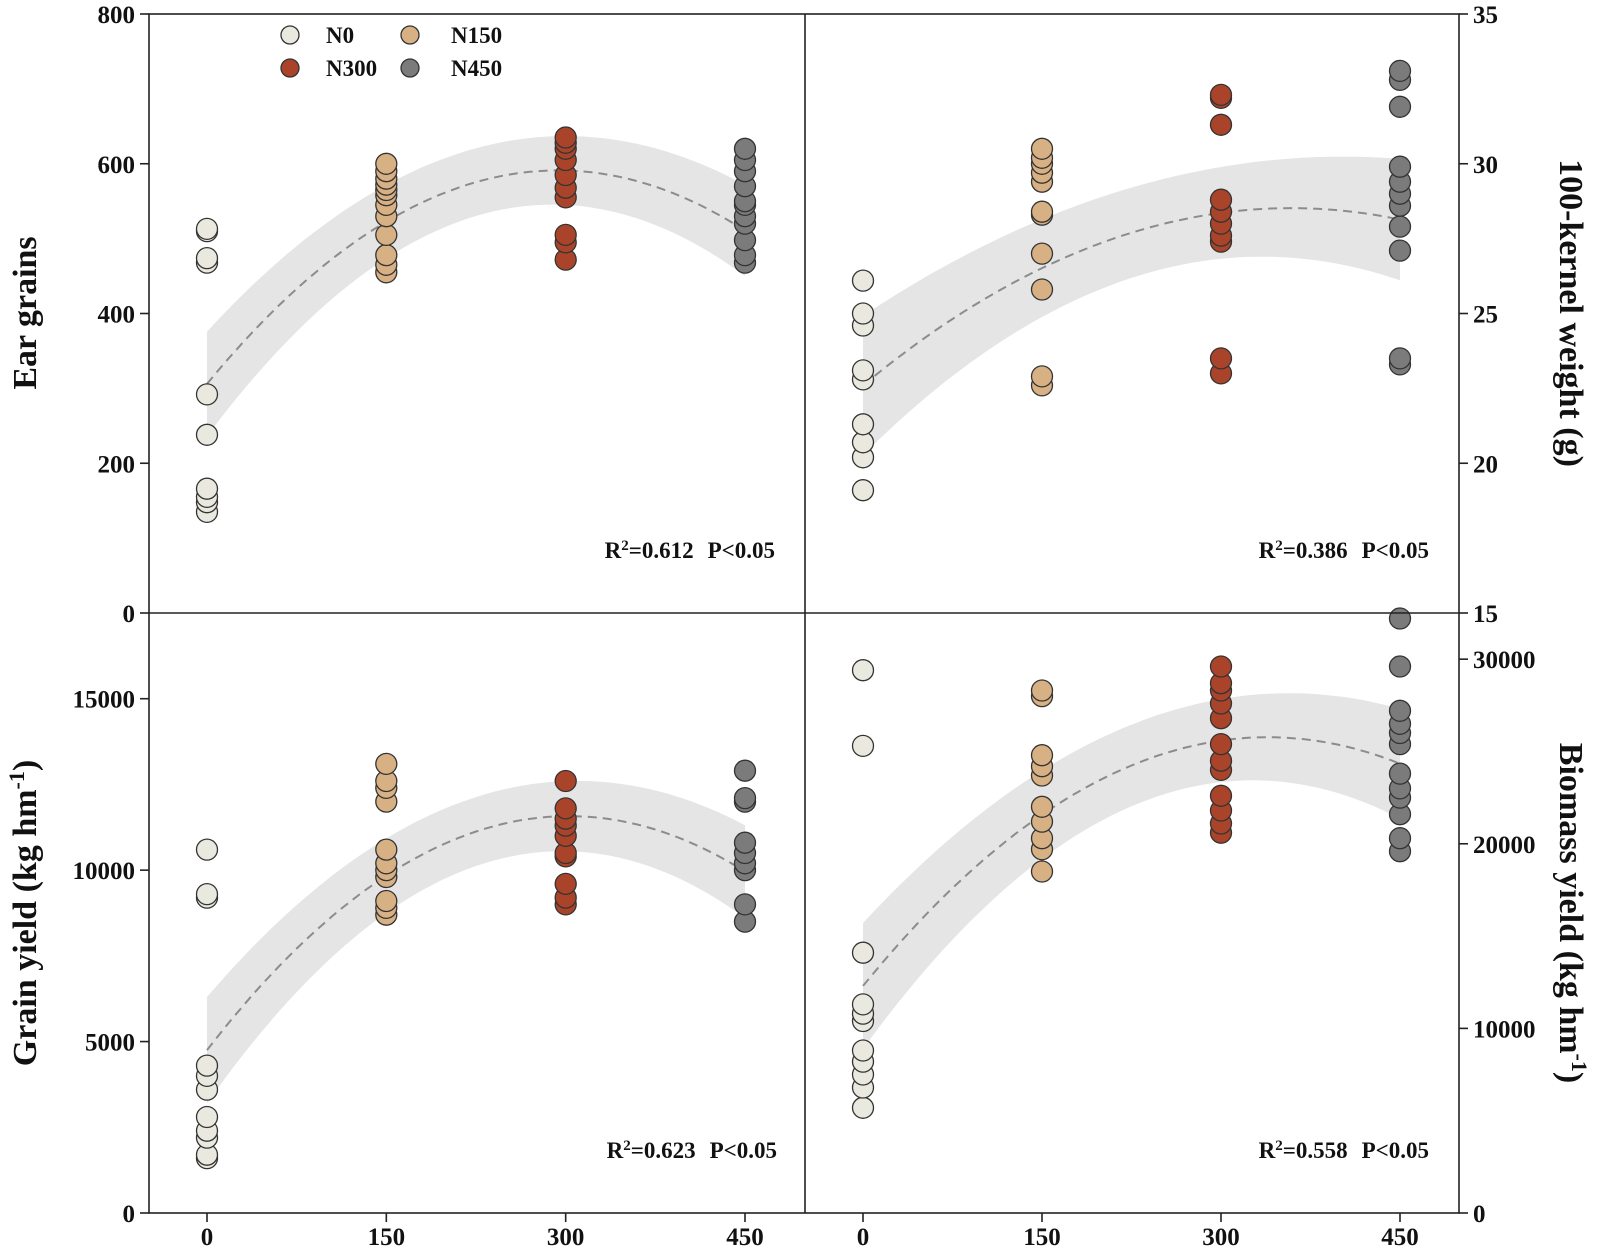 The width and height of the screenshot is (1602, 1247). Describe the element at coordinates (16, 780) in the screenshot. I see `ylabel-grain-yield-sup: -1` at that location.